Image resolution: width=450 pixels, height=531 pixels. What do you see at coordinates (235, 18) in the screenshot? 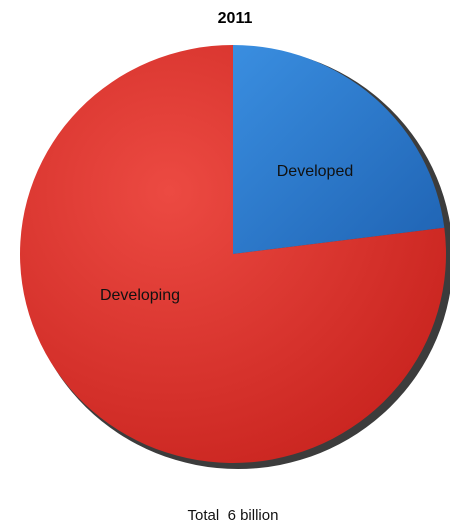
I see `chart-title: 2011` at bounding box center [235, 18].